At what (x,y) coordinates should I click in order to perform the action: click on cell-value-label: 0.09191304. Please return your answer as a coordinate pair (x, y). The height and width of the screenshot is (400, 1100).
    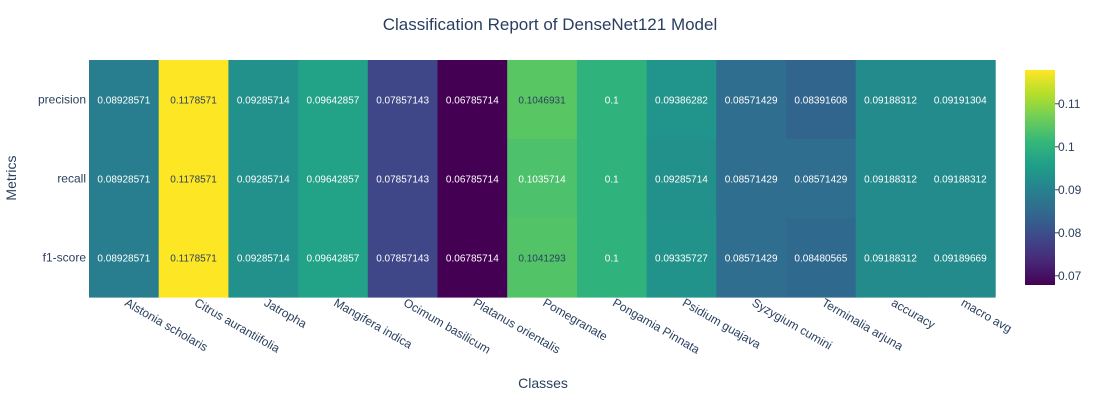
    Looking at the image, I should click on (960, 101).